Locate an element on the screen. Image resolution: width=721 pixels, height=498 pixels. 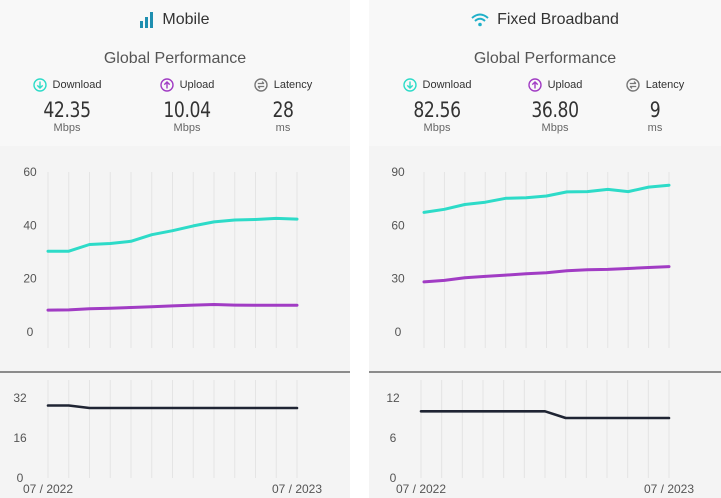
fixed-speed-y-tick-label: 60 is located at coordinates (398, 225).